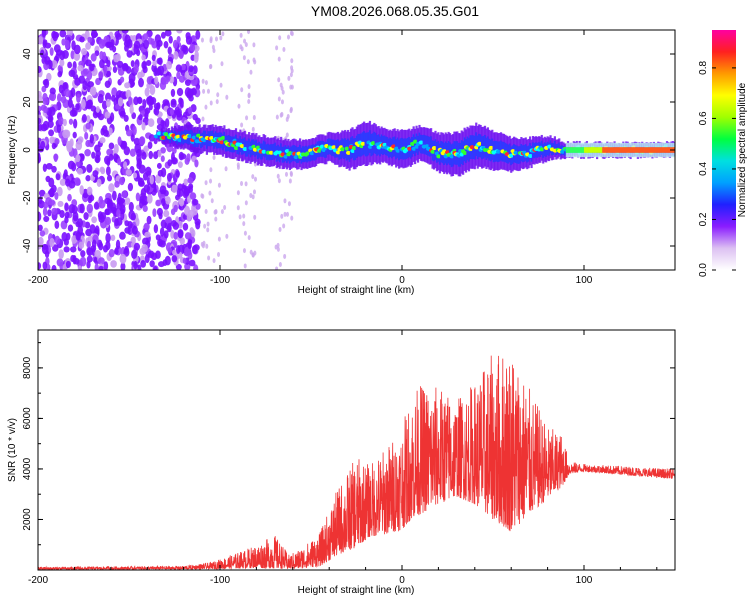 The height and width of the screenshot is (600, 750). I want to click on spectrogram-x-axis-label: Height of straight line (km), so click(356, 290).